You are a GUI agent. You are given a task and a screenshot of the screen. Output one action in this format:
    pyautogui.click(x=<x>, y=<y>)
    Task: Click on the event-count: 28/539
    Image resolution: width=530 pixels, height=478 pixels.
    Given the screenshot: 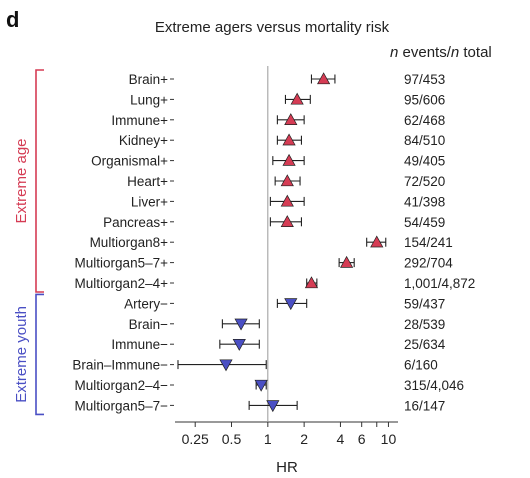 What is the action you would take?
    pyautogui.click(x=424, y=324)
    